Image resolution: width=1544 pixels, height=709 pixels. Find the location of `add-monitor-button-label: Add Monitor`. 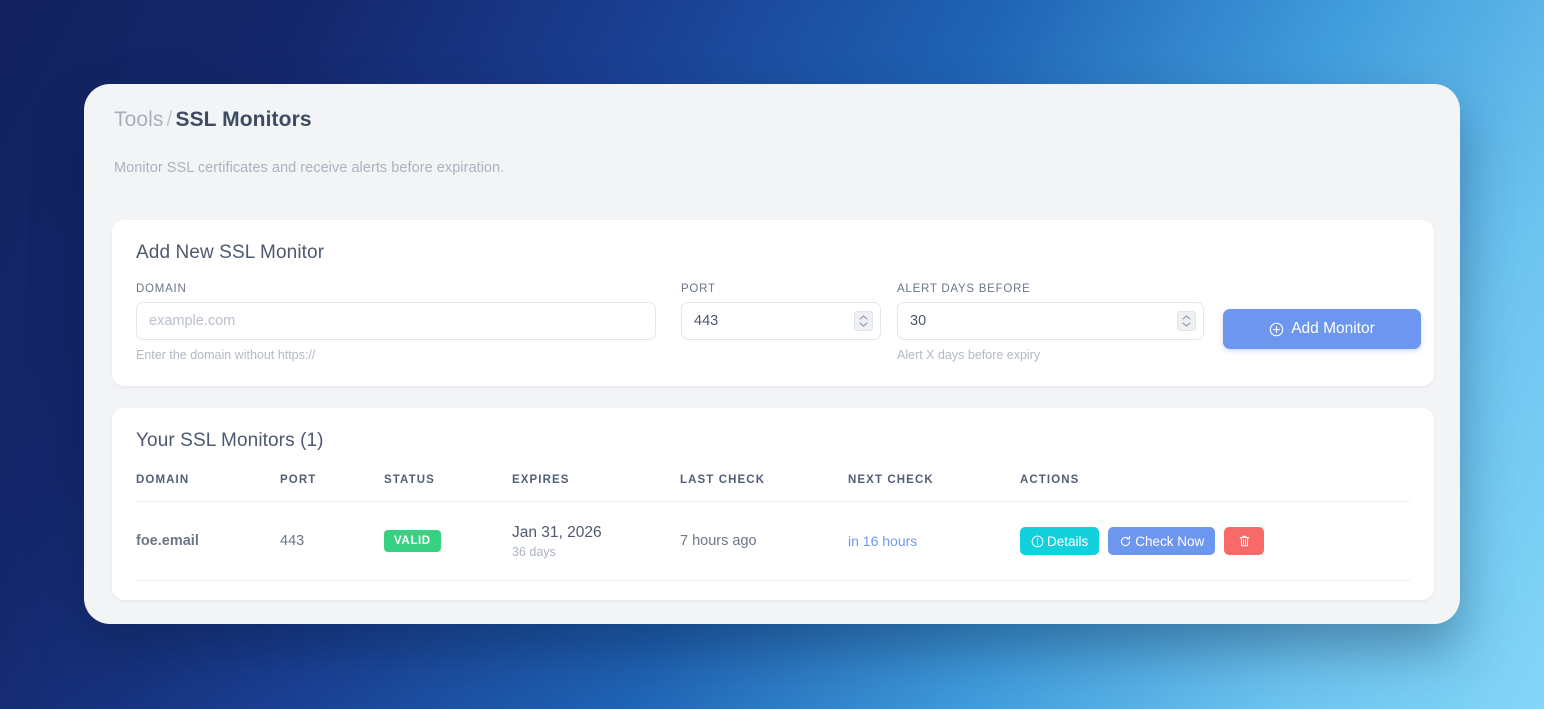

add-monitor-button-label: Add Monitor is located at coordinates (1333, 328).